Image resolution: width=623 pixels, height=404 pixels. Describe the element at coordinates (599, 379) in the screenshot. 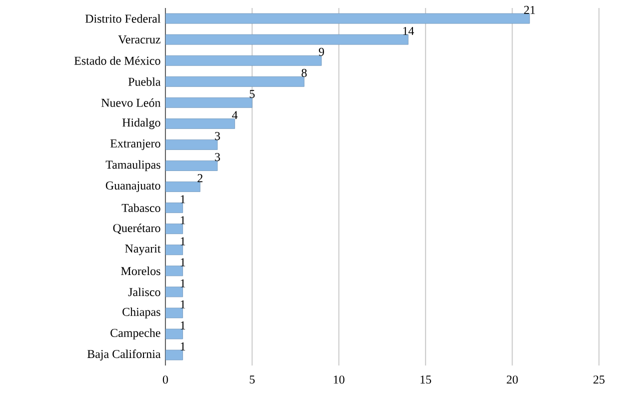

I see `x-tick-label: 25` at that location.